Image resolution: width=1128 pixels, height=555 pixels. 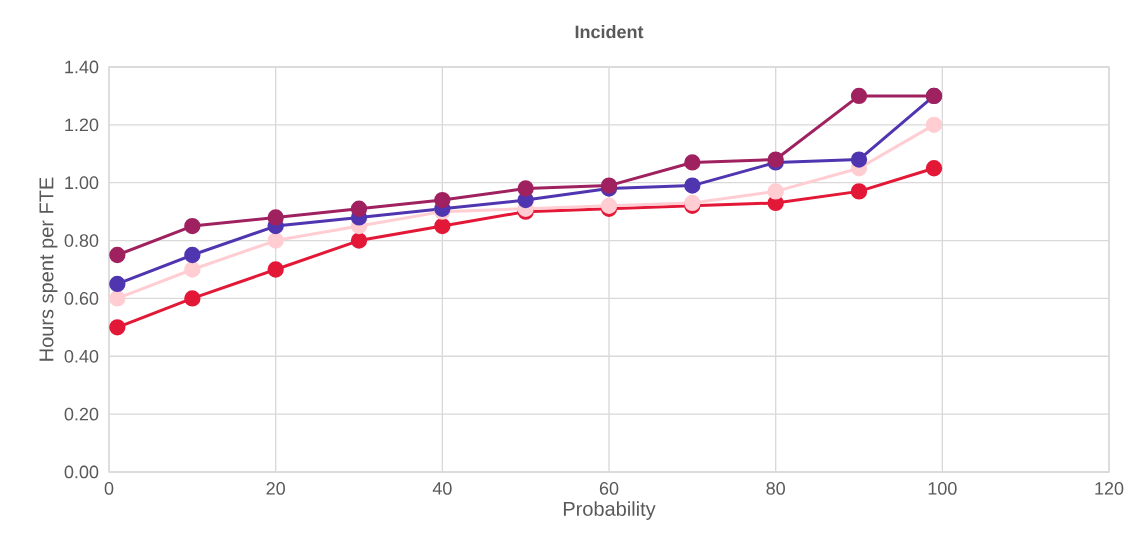 What do you see at coordinates (609, 510) in the screenshot?
I see `x-axis-title: Probability` at bounding box center [609, 510].